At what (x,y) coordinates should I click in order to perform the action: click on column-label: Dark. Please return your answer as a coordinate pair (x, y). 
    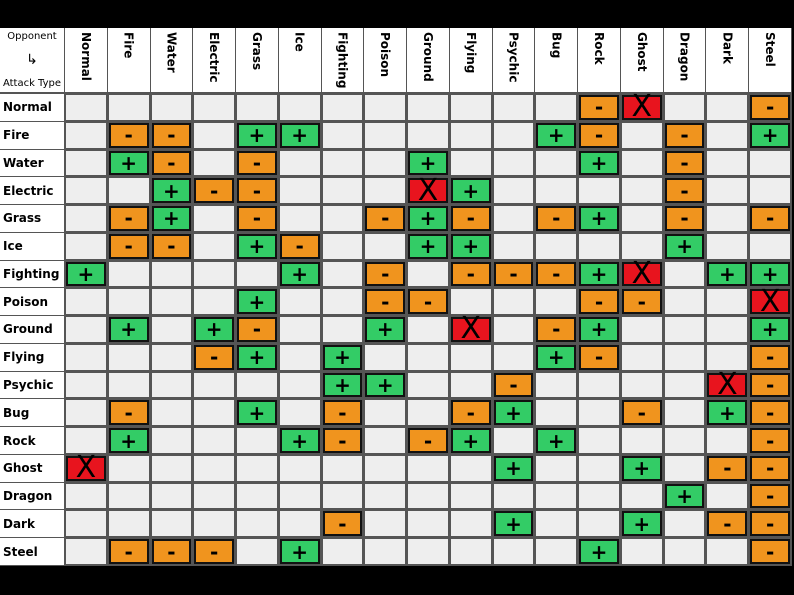
    Looking at the image, I should click on (727, 48).